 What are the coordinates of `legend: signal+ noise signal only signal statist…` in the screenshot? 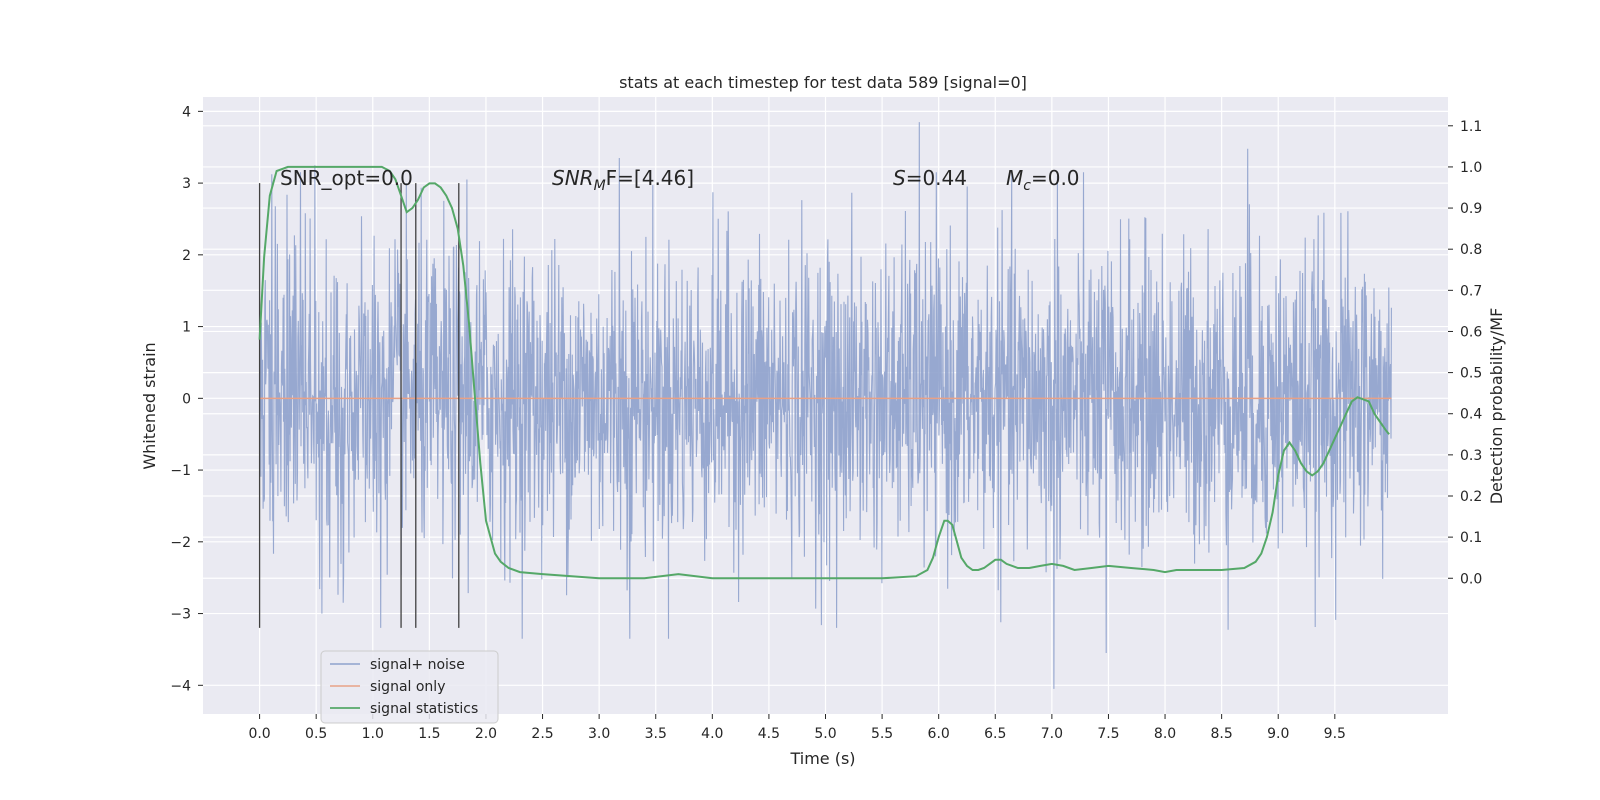 It's located at (409, 687).